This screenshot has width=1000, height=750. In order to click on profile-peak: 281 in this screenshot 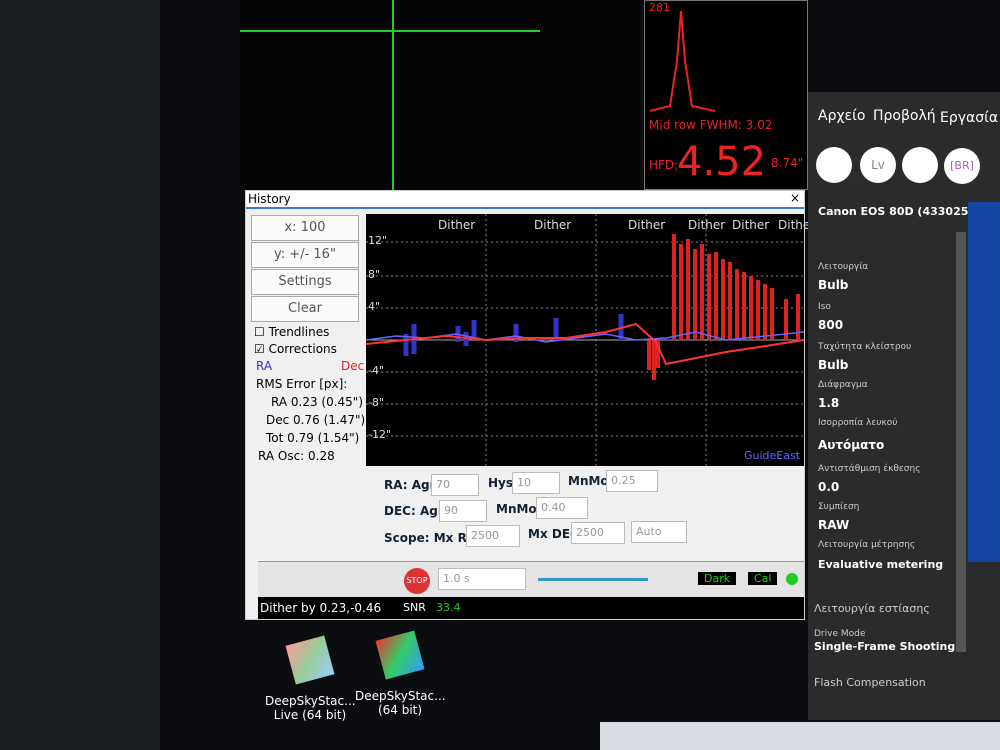, I will do `click(659, 7)`.